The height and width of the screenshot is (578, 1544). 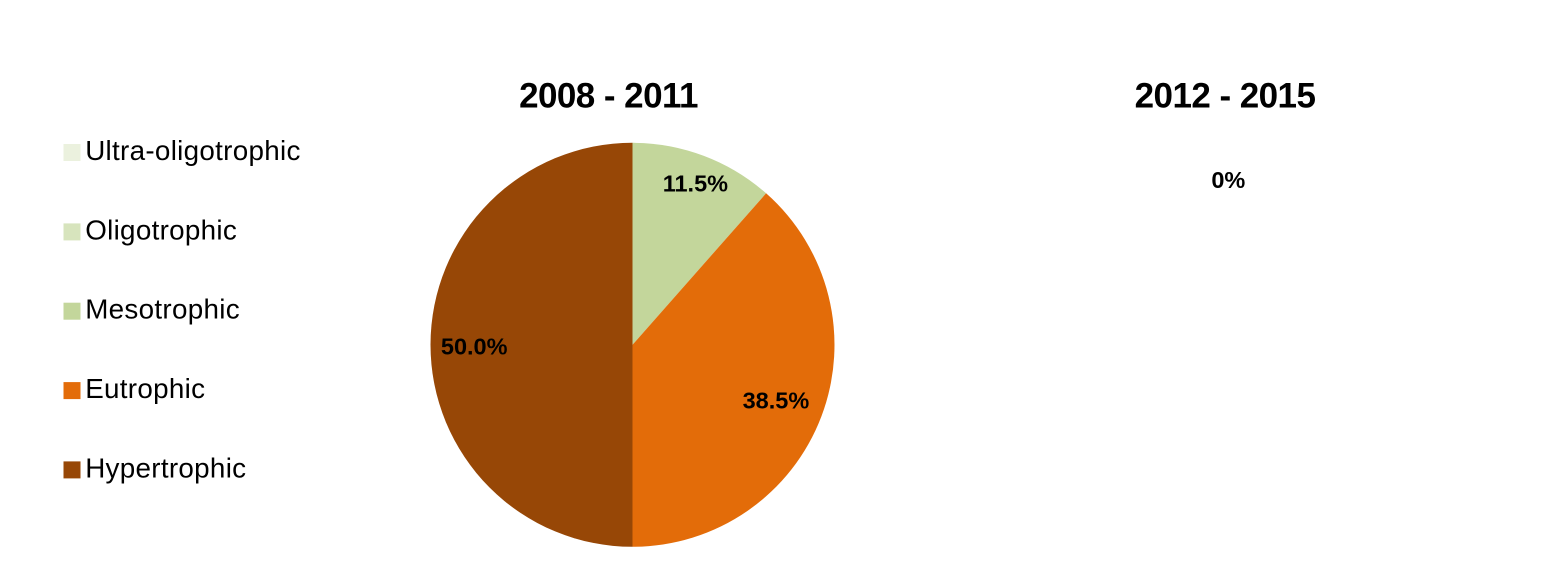 I want to click on svg-text: Eutrophic, so click(x=145, y=388).